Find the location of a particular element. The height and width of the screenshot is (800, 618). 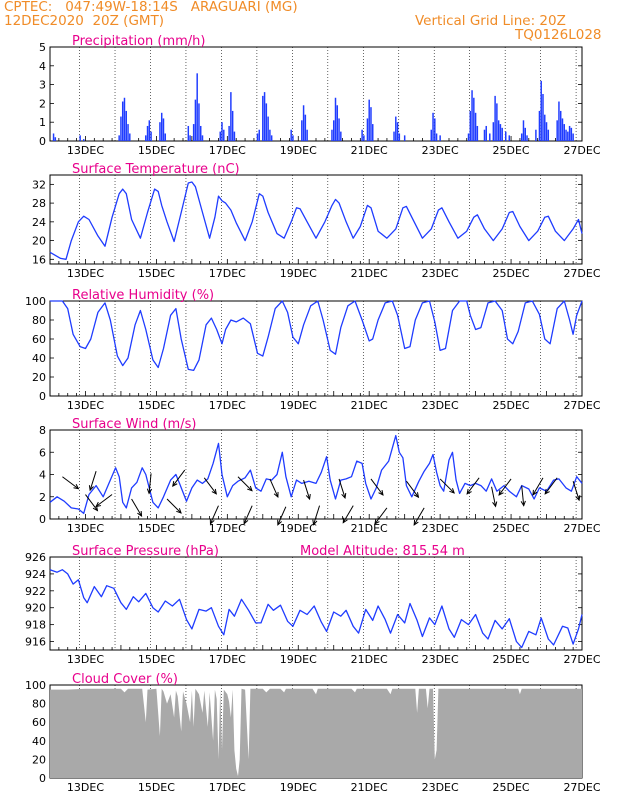

y-tick-label: 922 is located at coordinates (35, 591).